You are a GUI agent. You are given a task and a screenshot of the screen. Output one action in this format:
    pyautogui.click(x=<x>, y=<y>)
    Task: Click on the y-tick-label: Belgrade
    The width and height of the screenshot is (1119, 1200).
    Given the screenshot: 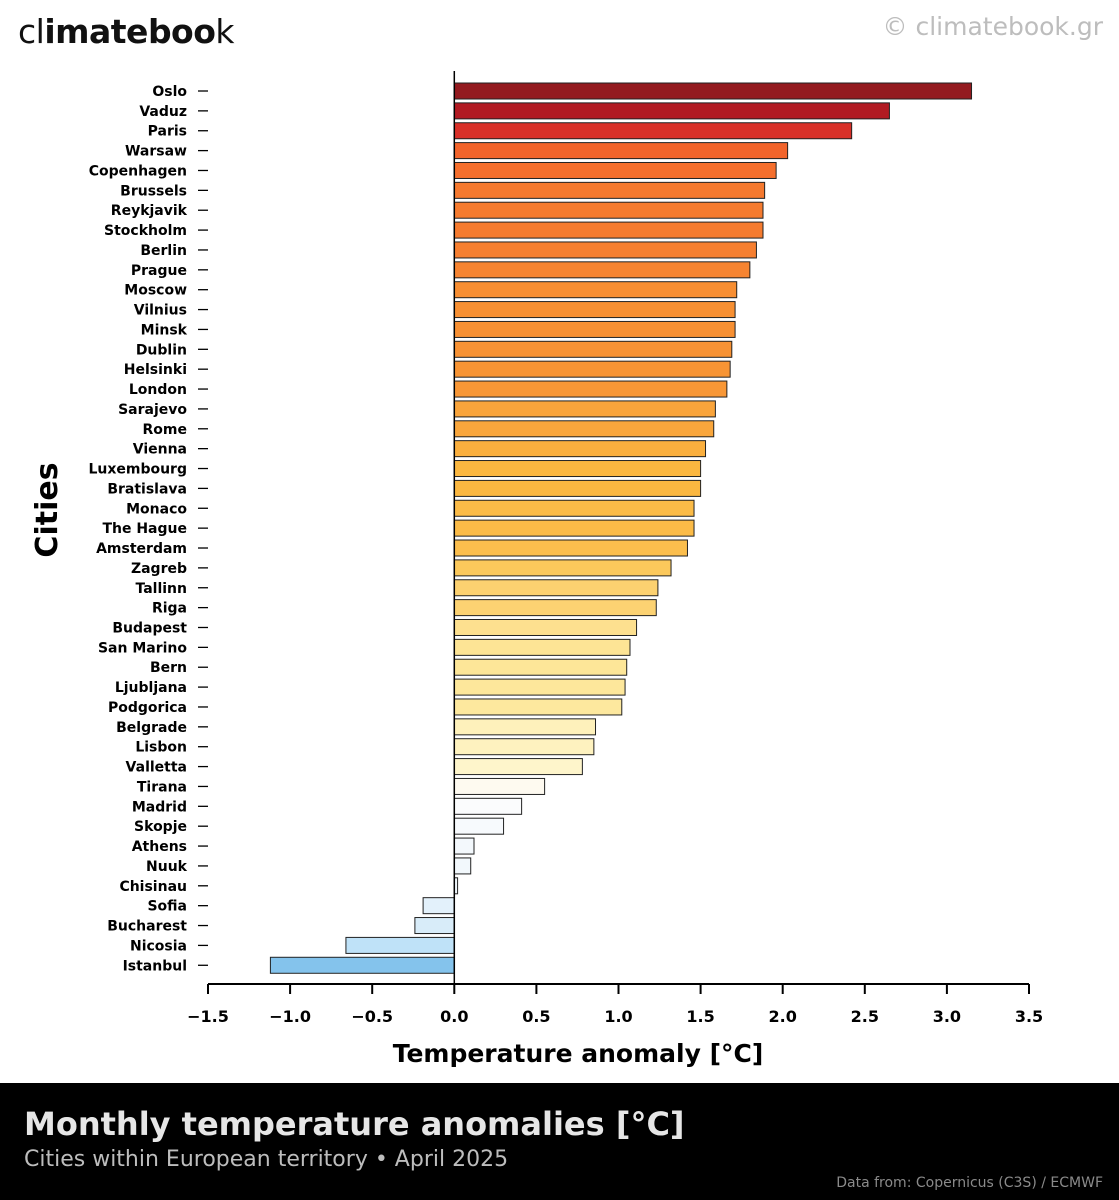 What is the action you would take?
    pyautogui.click(x=151, y=728)
    